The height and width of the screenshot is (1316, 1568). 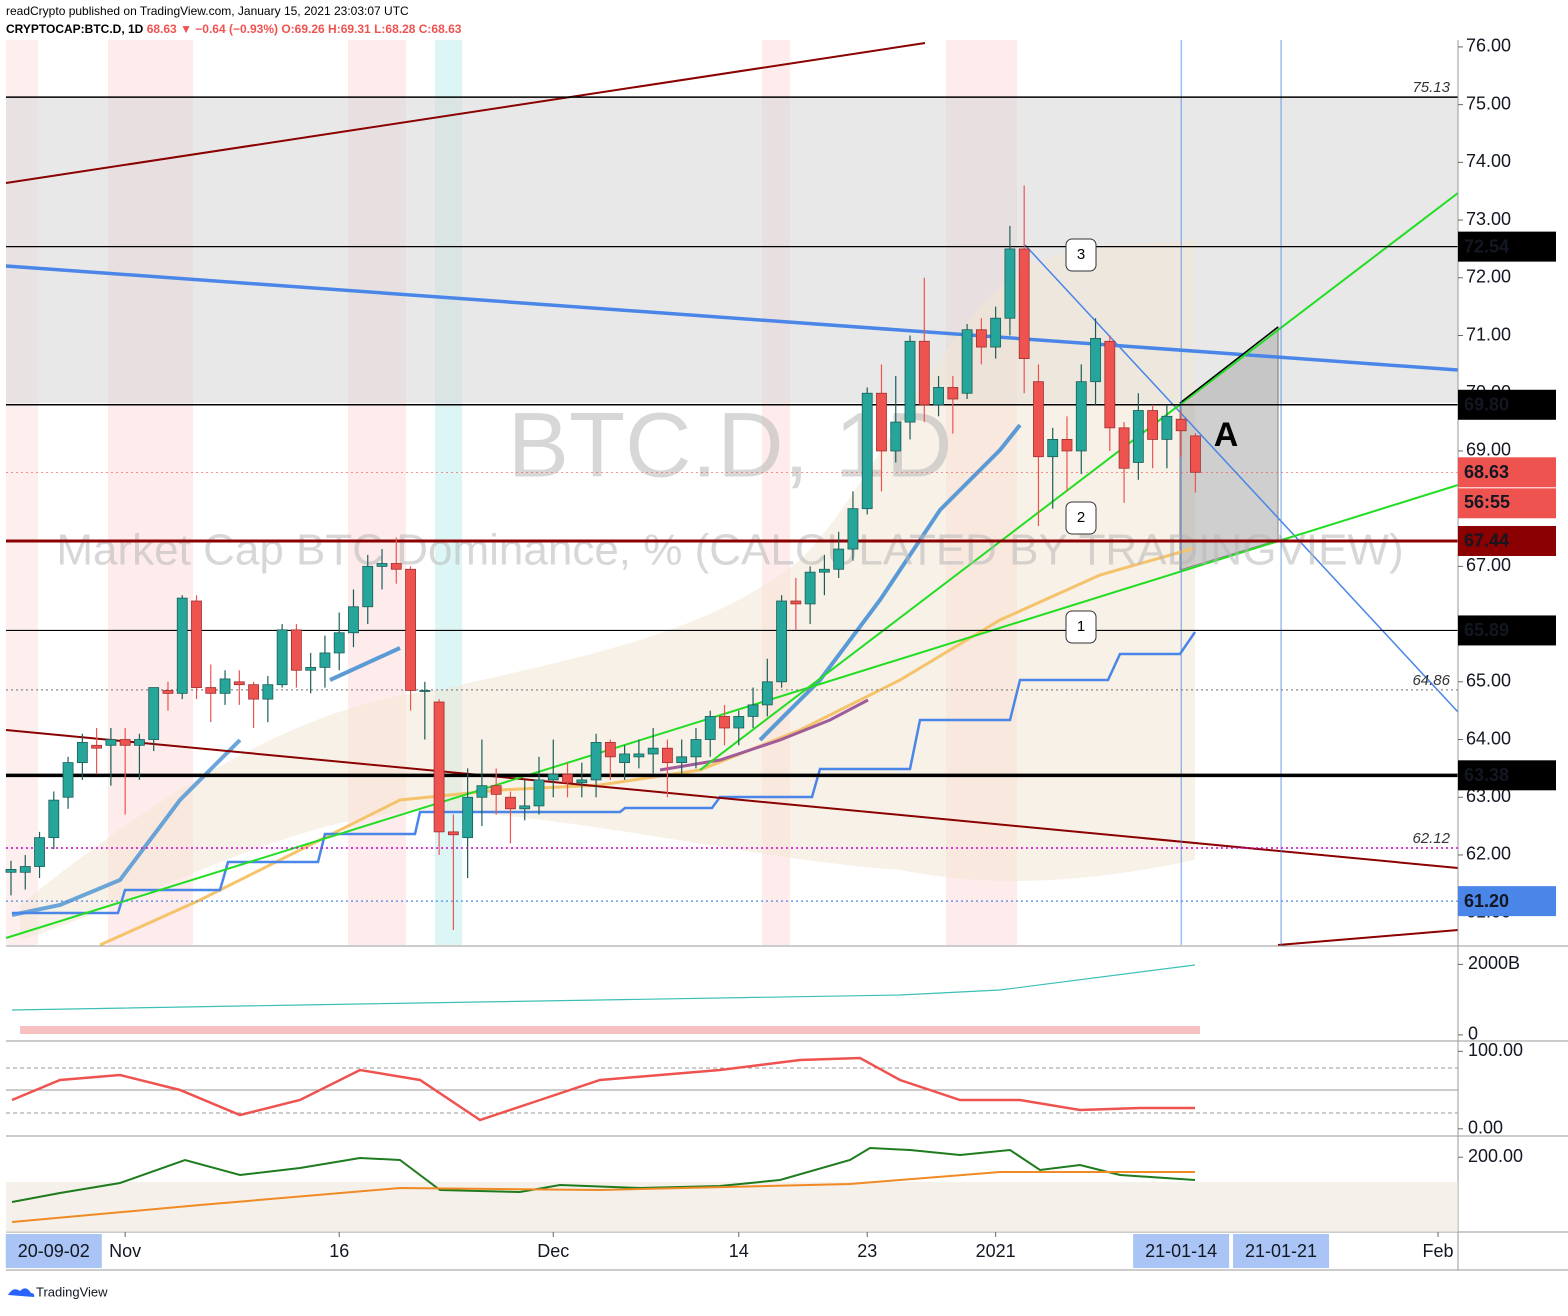 I want to click on level-label: 61.20, so click(x=1486, y=901).